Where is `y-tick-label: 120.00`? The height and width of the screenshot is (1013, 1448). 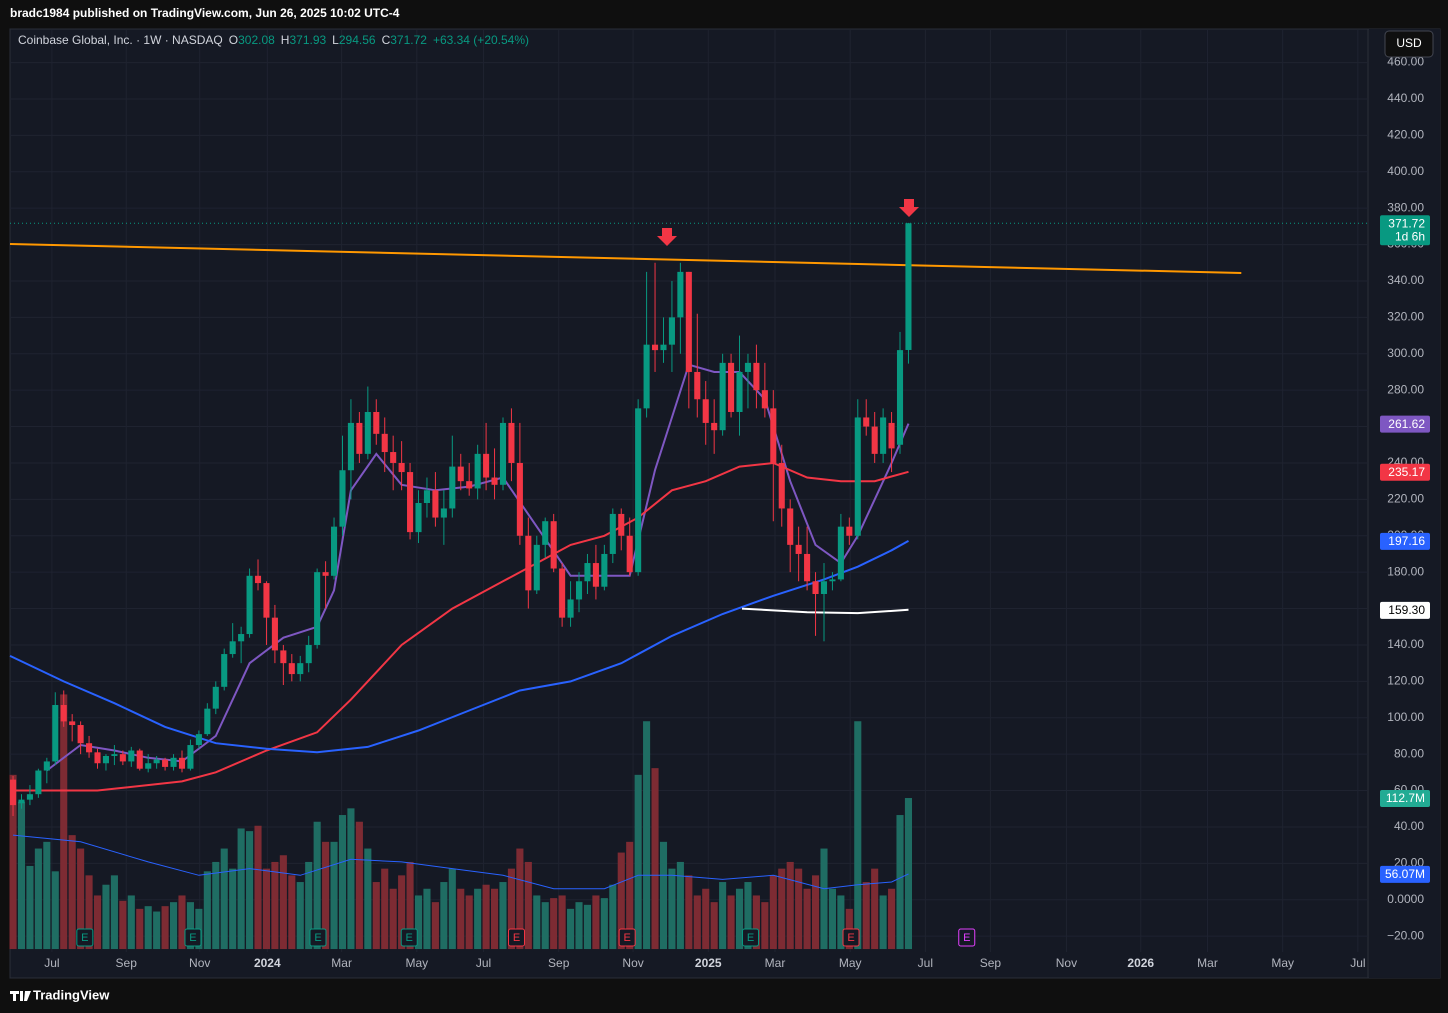
y-tick-label: 120.00 is located at coordinates (1405, 681).